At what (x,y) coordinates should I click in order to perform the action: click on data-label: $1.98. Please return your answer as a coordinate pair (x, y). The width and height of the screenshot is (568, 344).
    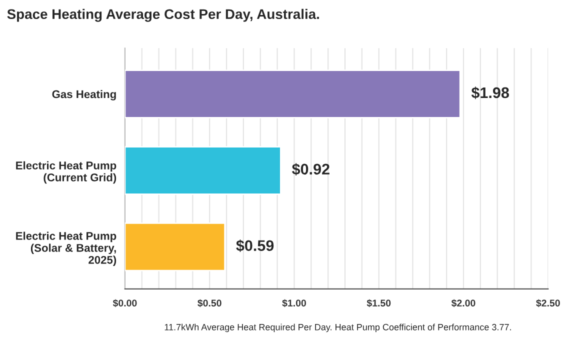
    Looking at the image, I should click on (490, 93).